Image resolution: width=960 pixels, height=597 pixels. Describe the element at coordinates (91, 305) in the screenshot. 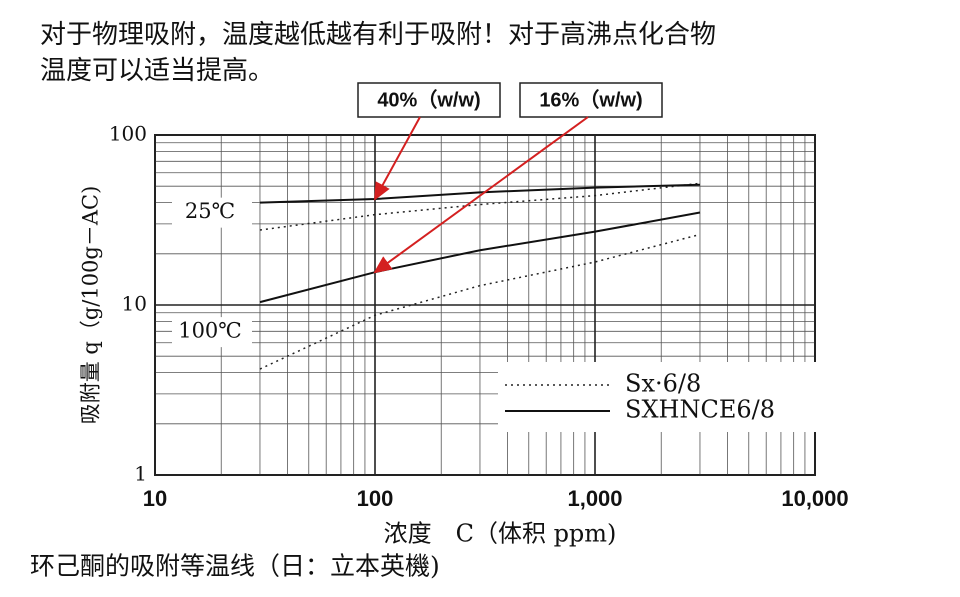

I see `y-axis-label: 吸附量 q（g/100g－AC)` at that location.